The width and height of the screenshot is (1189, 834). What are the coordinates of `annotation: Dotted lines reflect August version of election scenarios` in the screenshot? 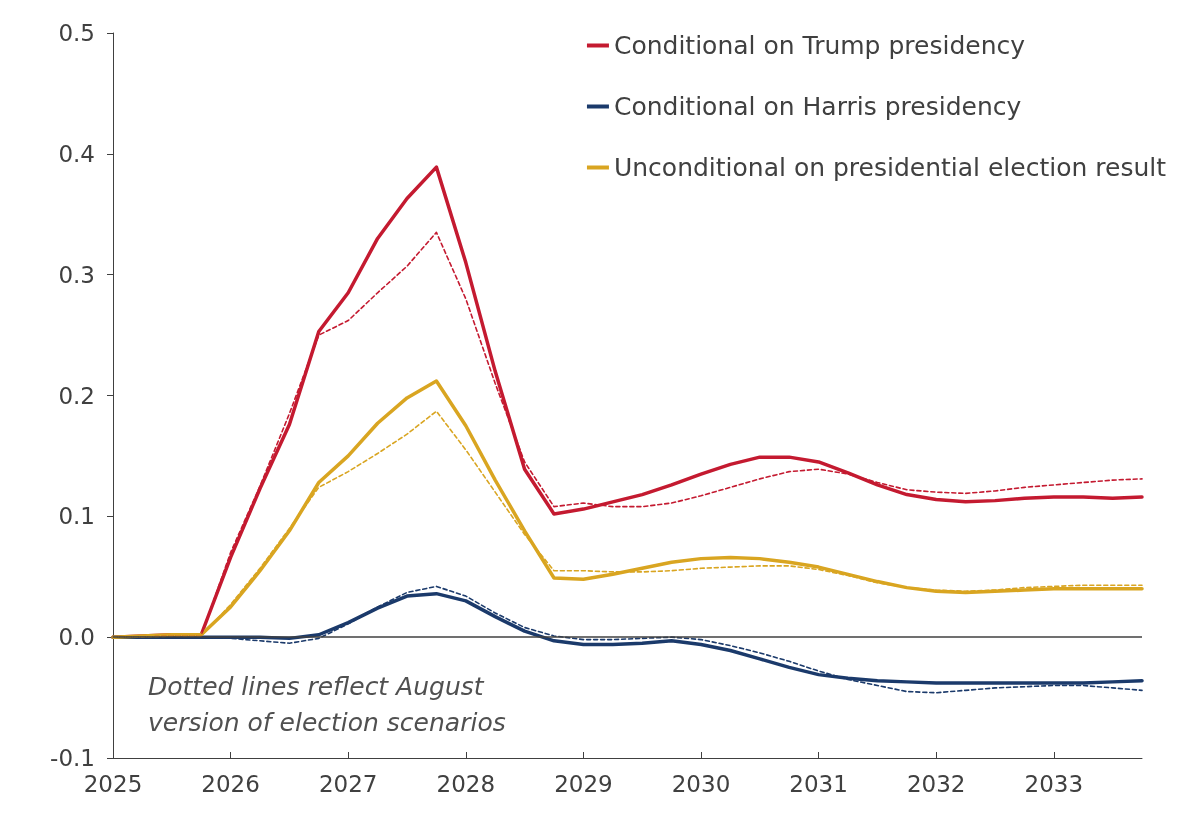 It's located at (327, 704).